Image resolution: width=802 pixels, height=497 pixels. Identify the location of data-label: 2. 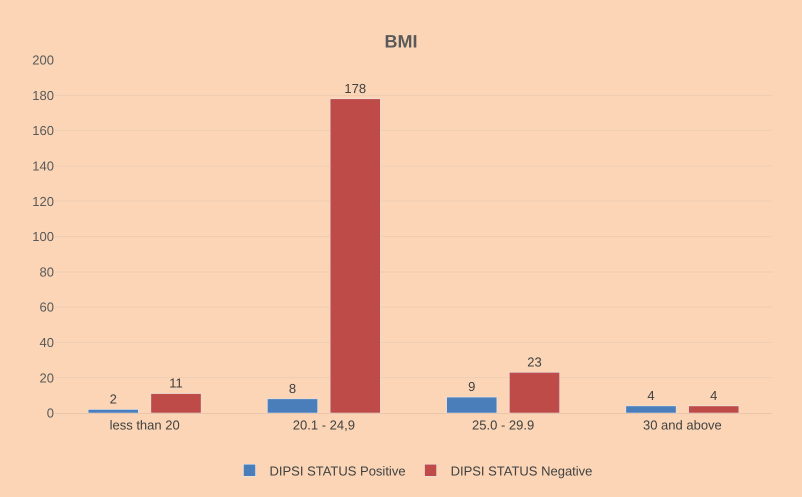
(113, 398).